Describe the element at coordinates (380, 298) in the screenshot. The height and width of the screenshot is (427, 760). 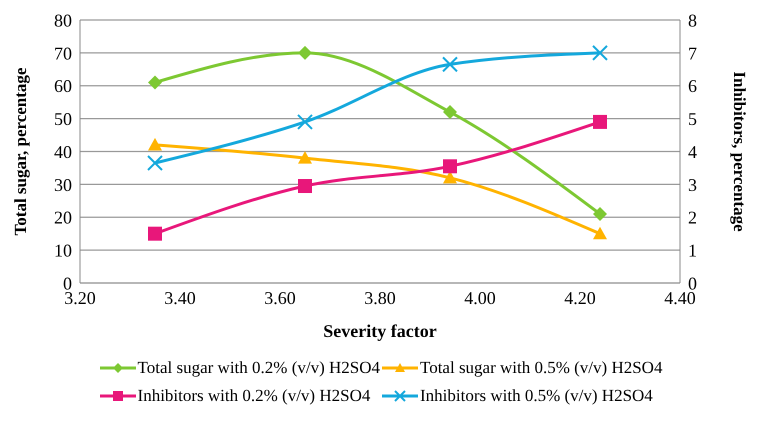
I see `x-tick-label: 3.80` at that location.